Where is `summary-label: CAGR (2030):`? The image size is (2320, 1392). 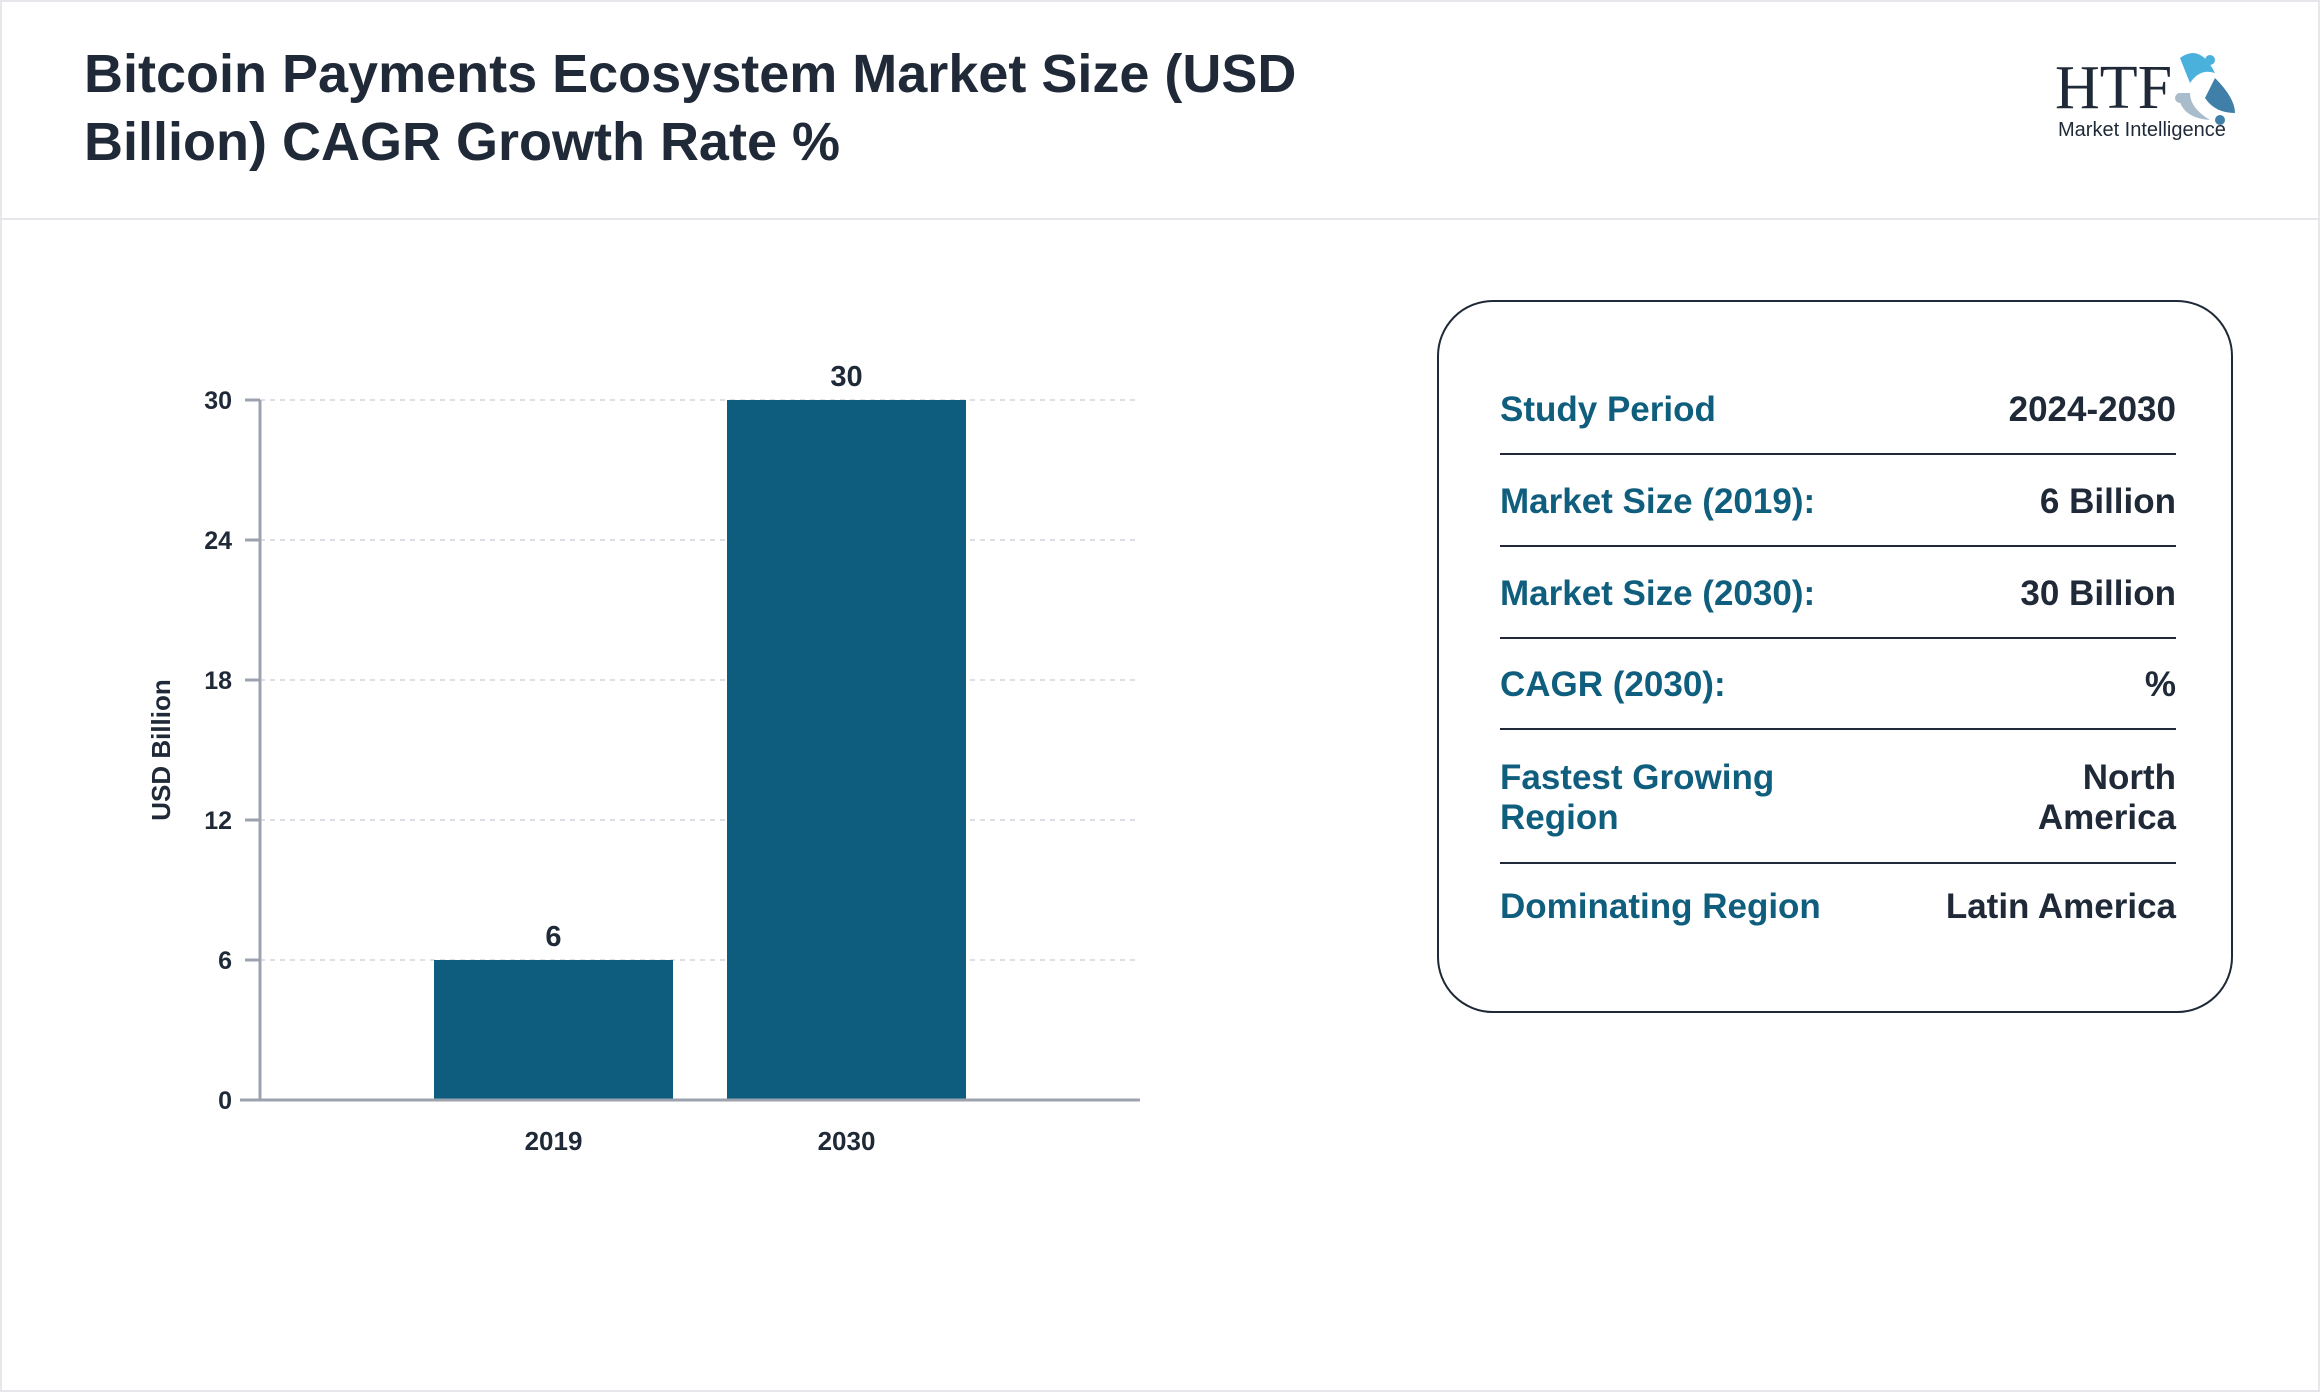
summary-label: CAGR (2030): is located at coordinates (1613, 684).